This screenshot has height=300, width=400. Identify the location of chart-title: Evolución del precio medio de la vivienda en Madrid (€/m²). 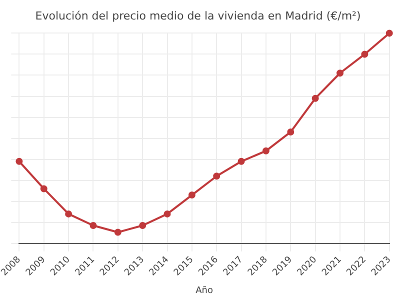
(198, 15).